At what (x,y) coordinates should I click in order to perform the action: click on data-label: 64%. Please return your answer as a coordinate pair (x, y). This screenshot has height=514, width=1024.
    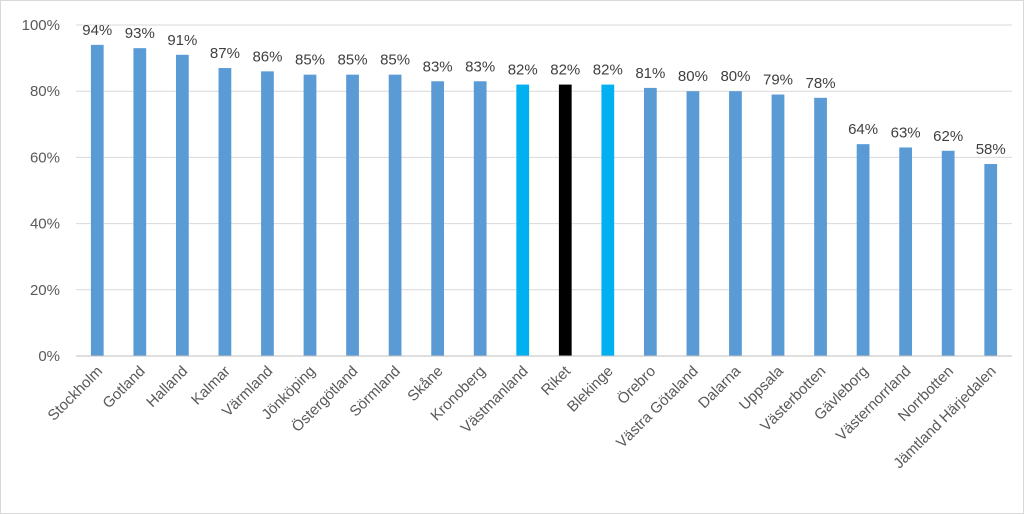
    Looking at the image, I should click on (863, 129).